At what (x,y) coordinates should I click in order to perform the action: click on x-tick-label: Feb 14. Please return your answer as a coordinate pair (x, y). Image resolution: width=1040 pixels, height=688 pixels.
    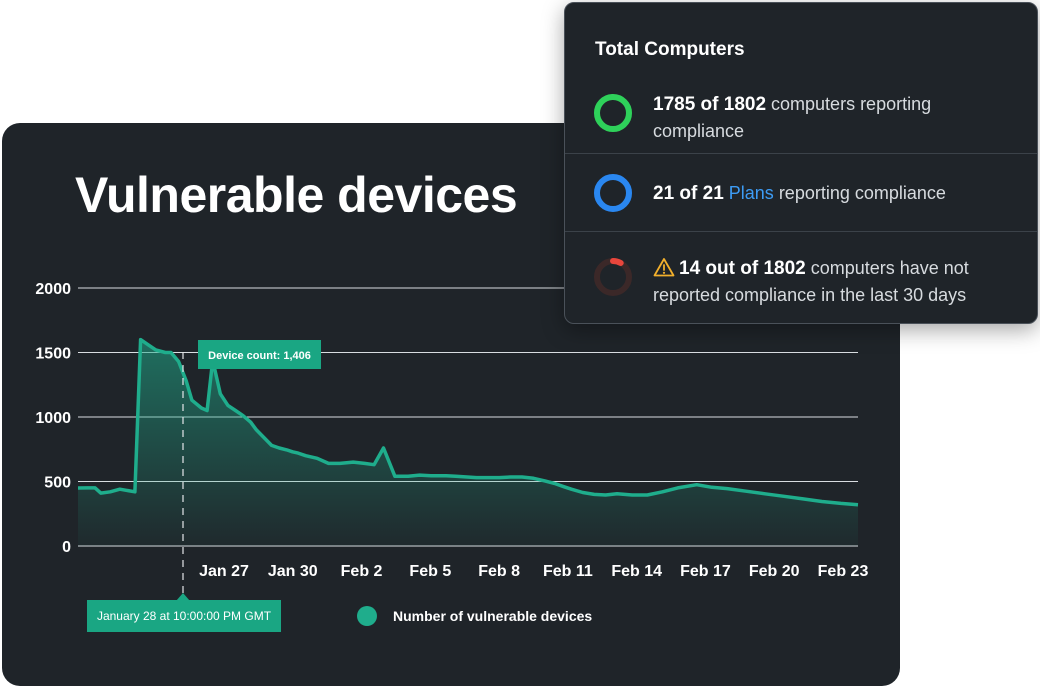
    Looking at the image, I should click on (636, 571).